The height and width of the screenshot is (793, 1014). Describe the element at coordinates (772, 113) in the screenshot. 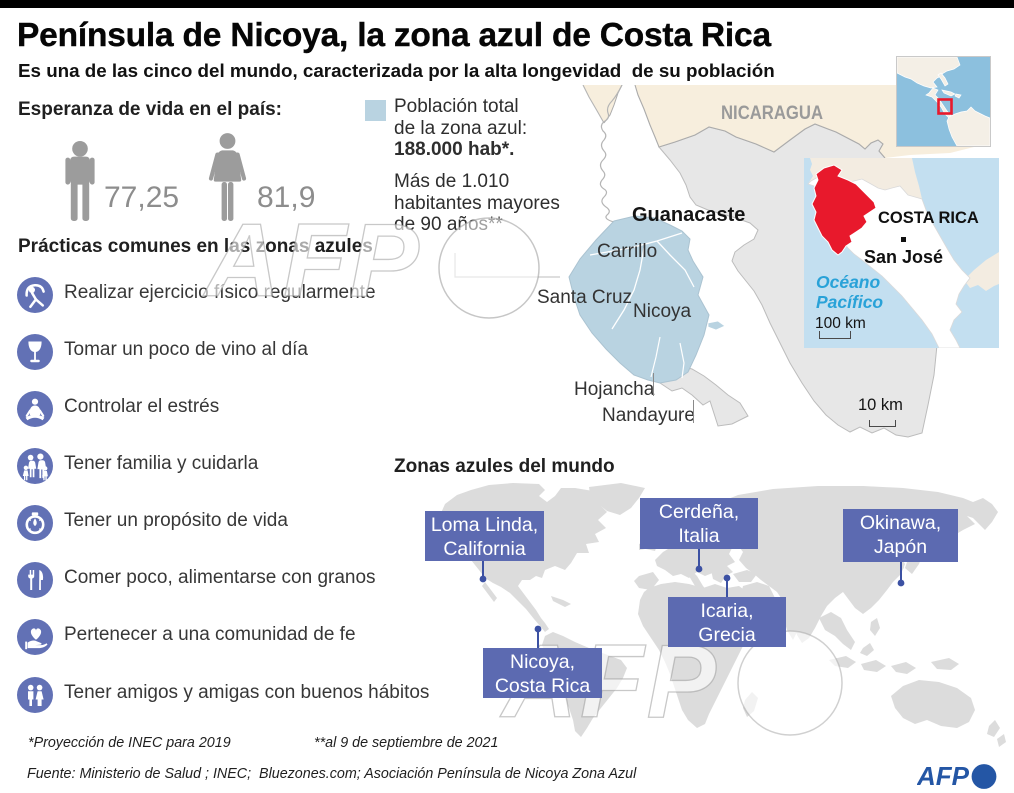

I see `svg-text: NICARAGUA` at that location.